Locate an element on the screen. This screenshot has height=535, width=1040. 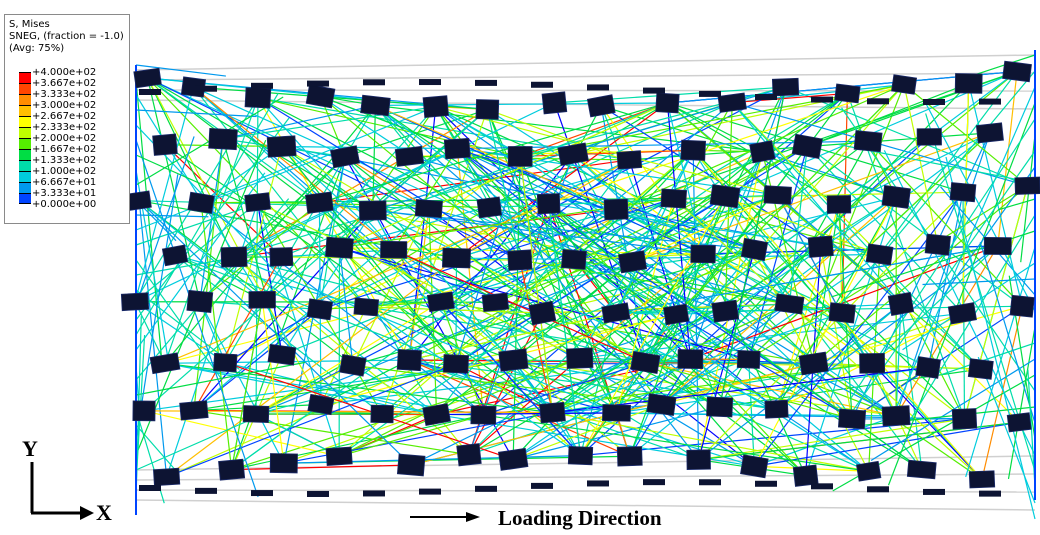
undeformed-edge-line is located at coordinates (585, 477).